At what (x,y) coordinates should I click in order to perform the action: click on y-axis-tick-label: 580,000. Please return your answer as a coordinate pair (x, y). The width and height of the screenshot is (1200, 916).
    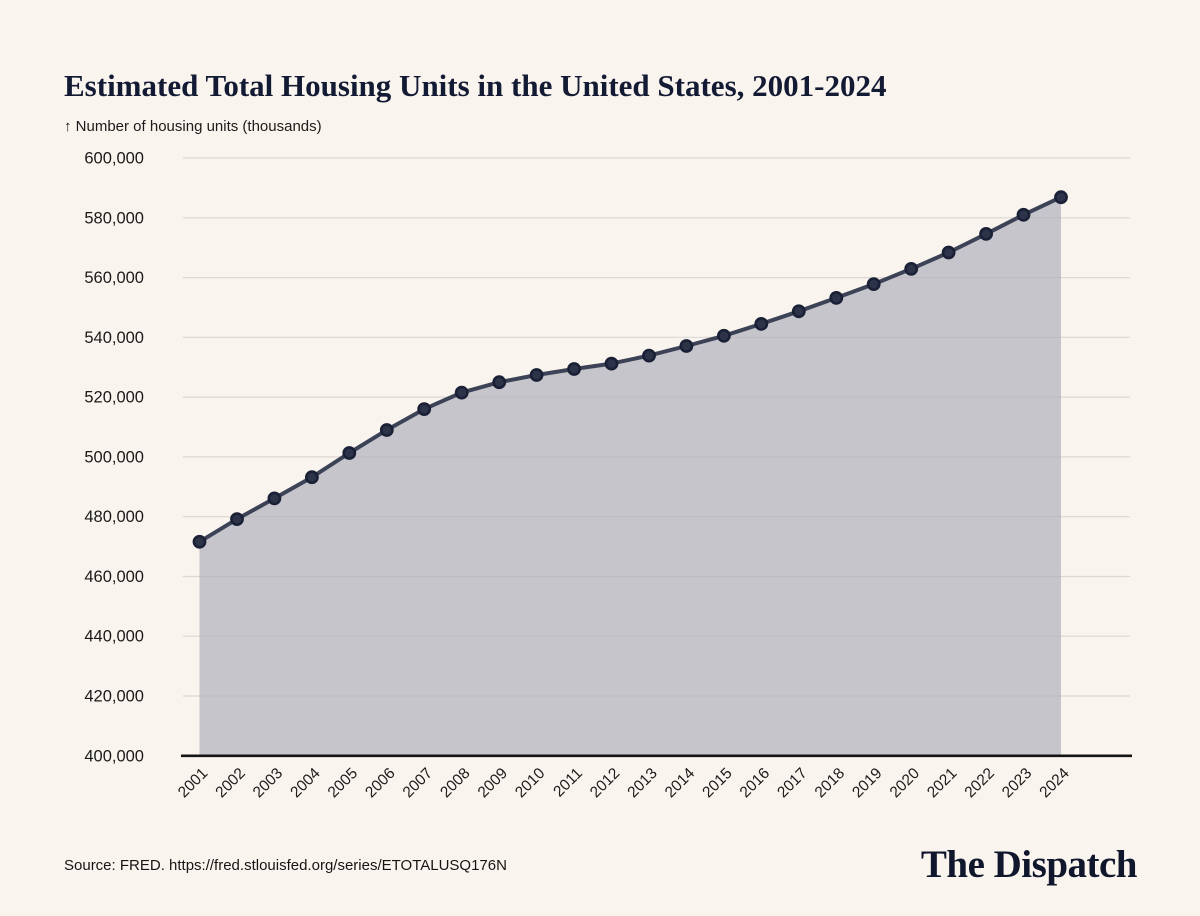
    Looking at the image, I should click on (114, 218).